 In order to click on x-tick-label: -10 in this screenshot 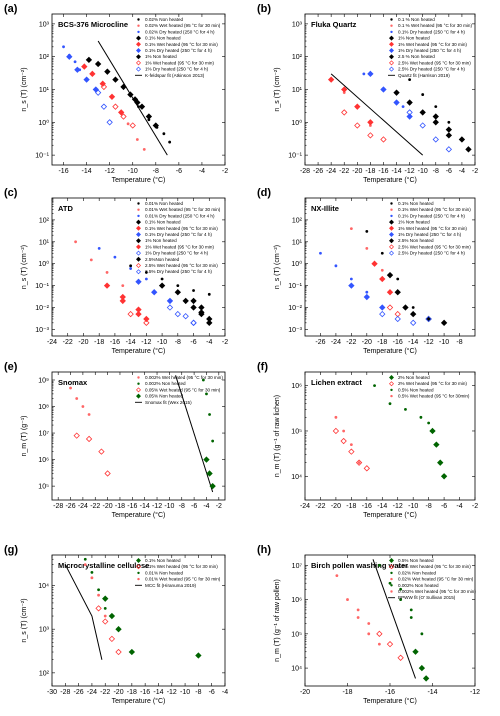, I will do `click(423, 171)`.